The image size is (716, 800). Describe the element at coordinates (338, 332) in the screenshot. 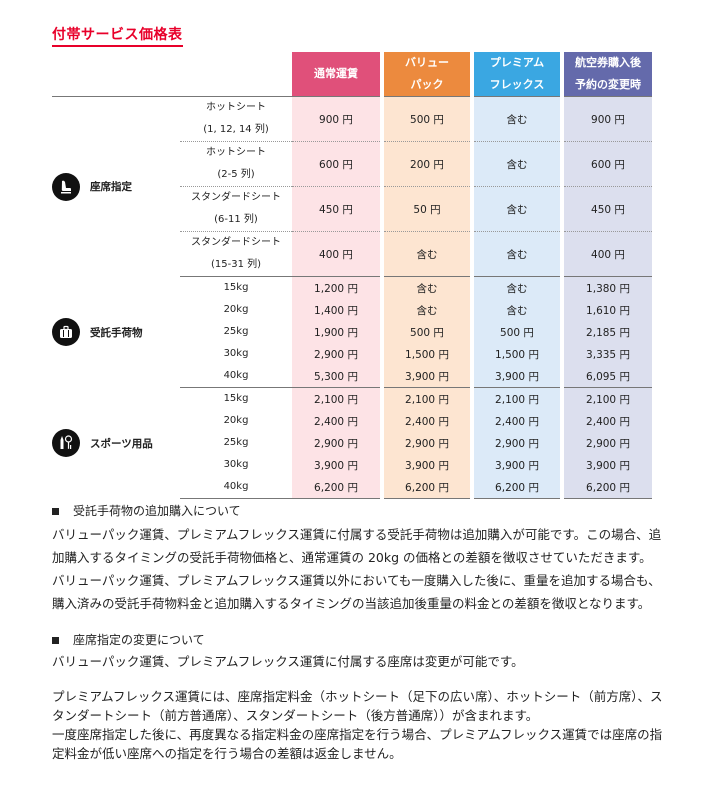

I see `baggage-regular-price: 1,900 円` at that location.